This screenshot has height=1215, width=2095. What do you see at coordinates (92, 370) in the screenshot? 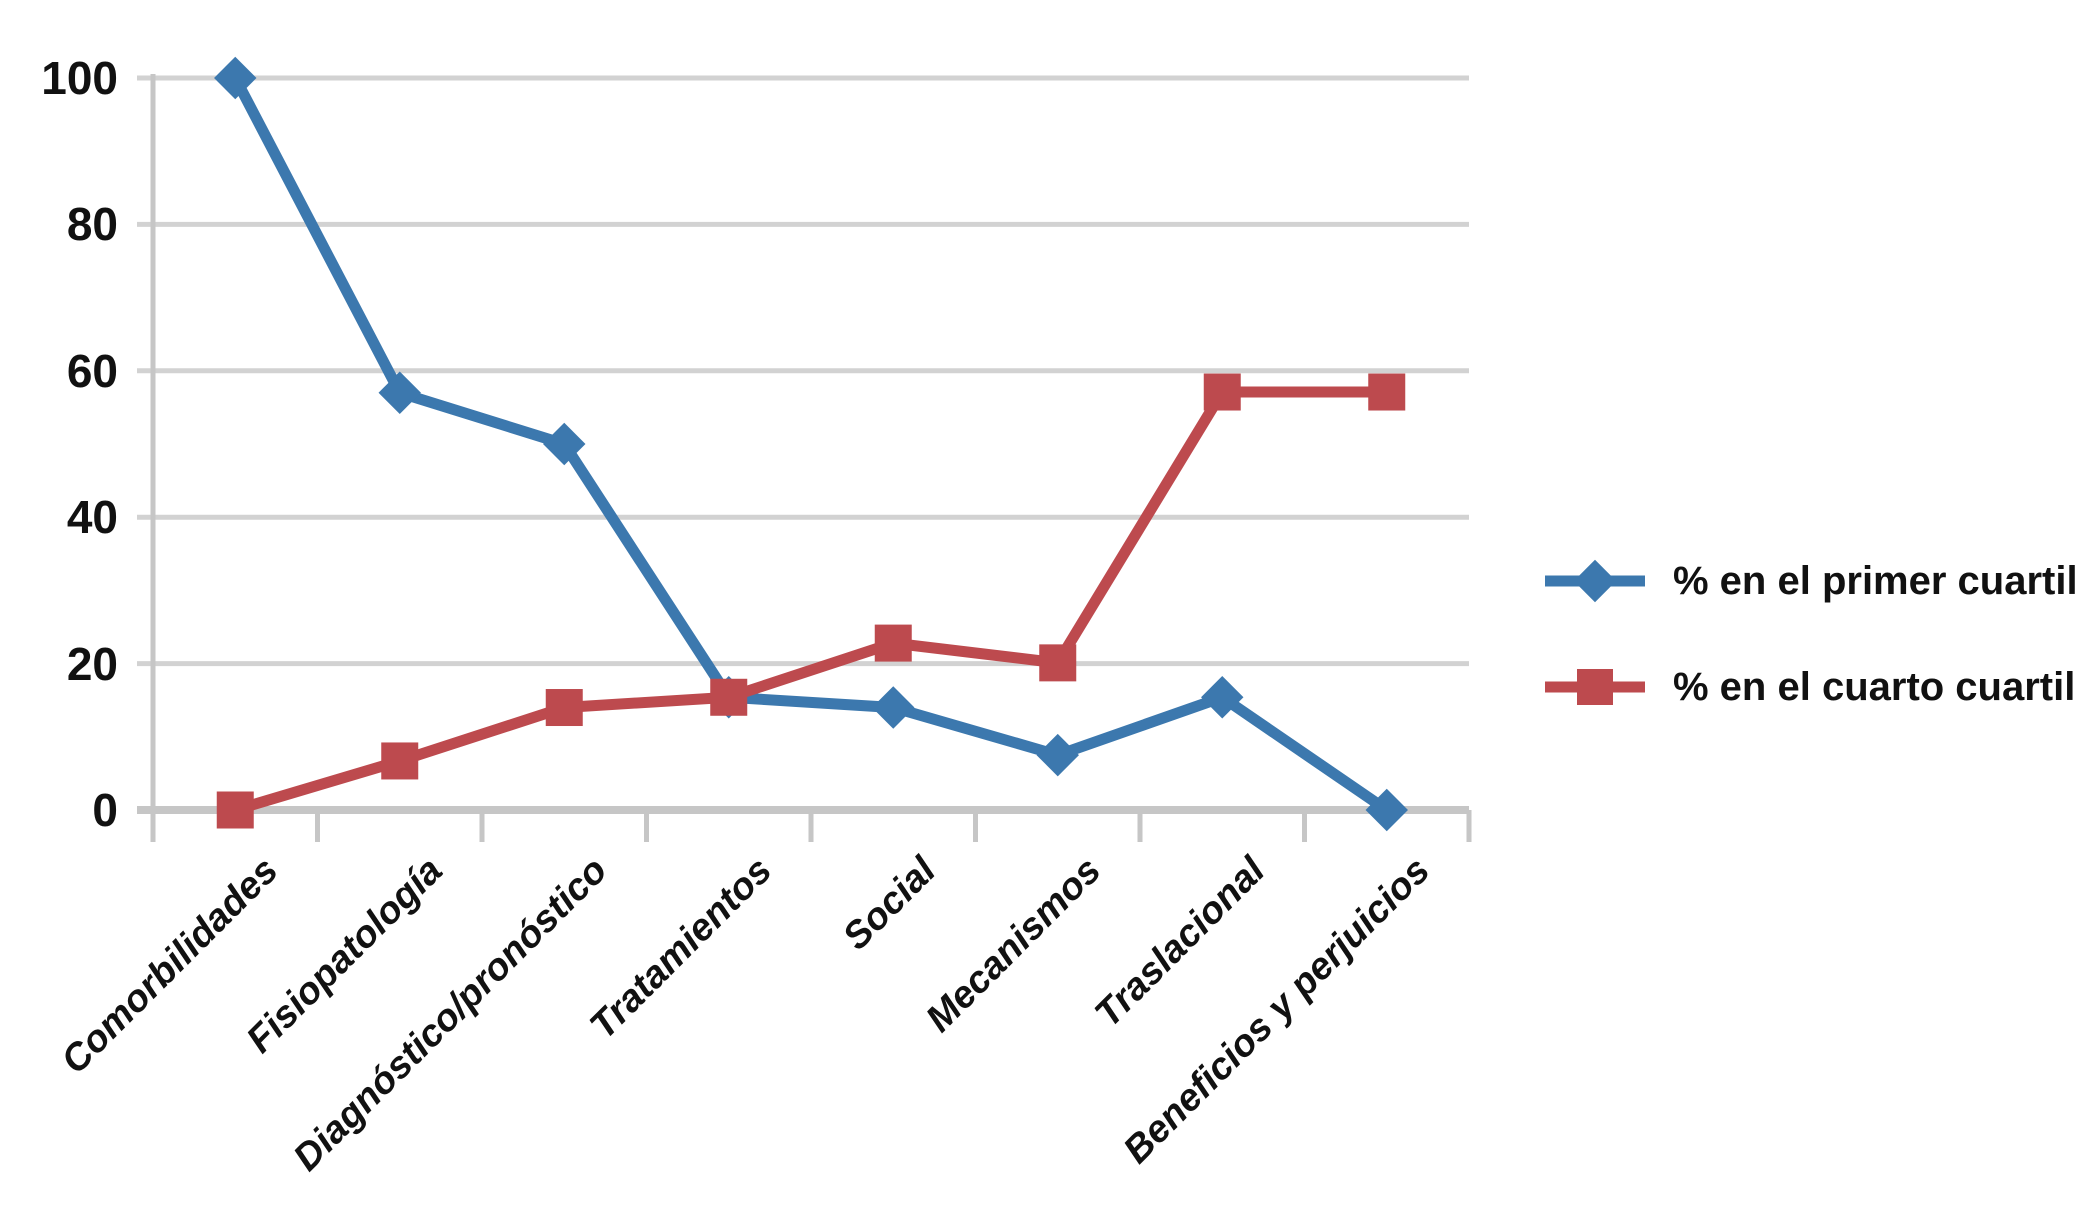
I see `y-axis-label: 60` at bounding box center [92, 370].